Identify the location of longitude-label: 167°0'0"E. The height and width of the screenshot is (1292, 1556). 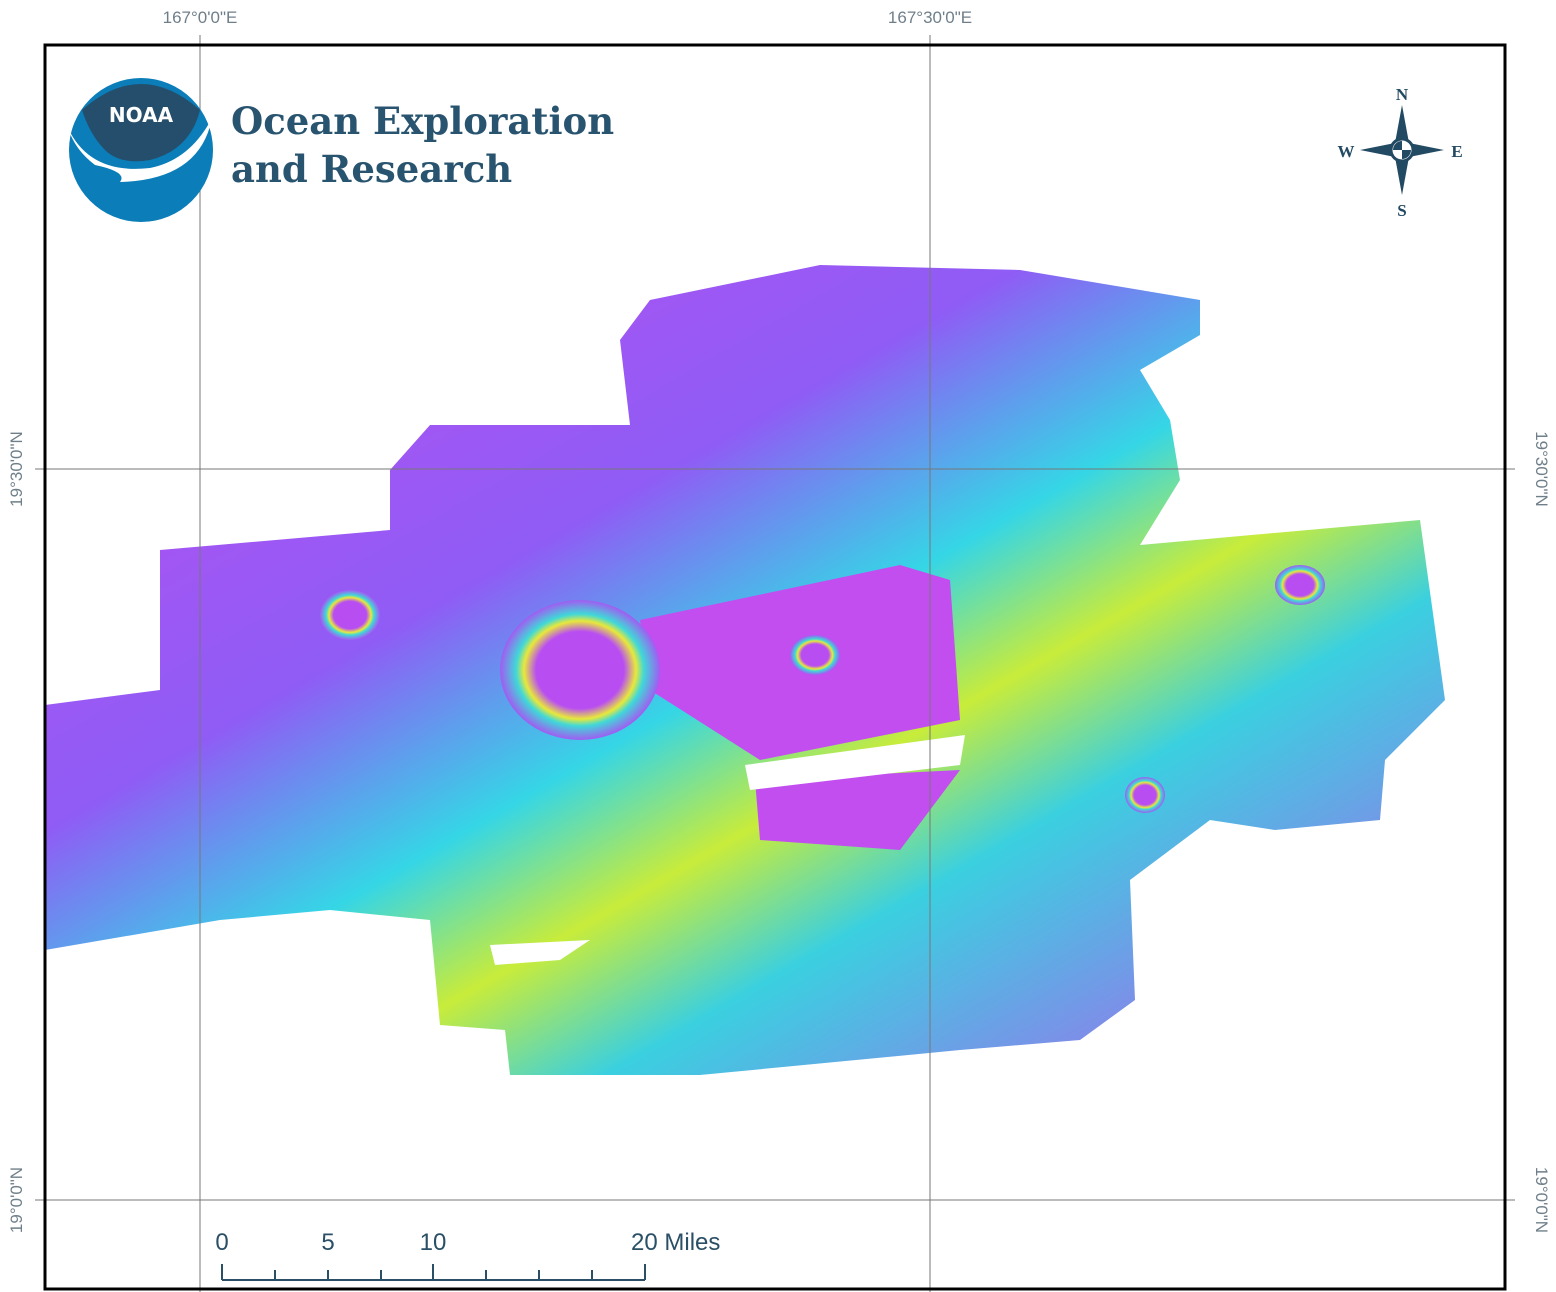
(200, 17).